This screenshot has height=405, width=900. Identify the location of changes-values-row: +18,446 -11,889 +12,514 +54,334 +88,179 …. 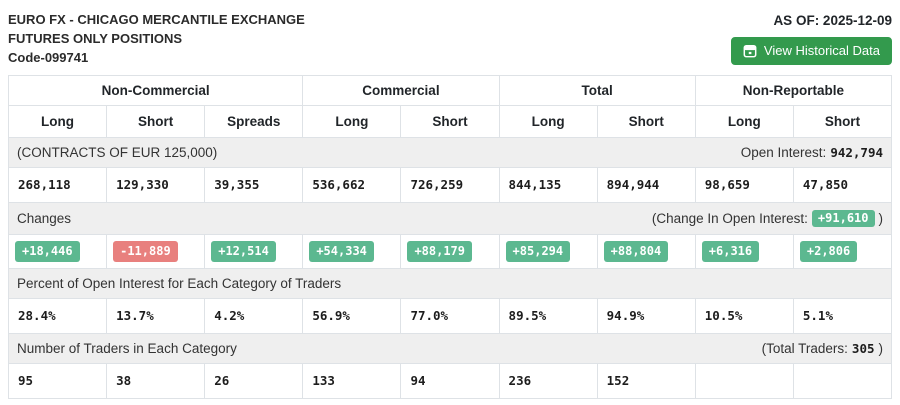
(450, 251).